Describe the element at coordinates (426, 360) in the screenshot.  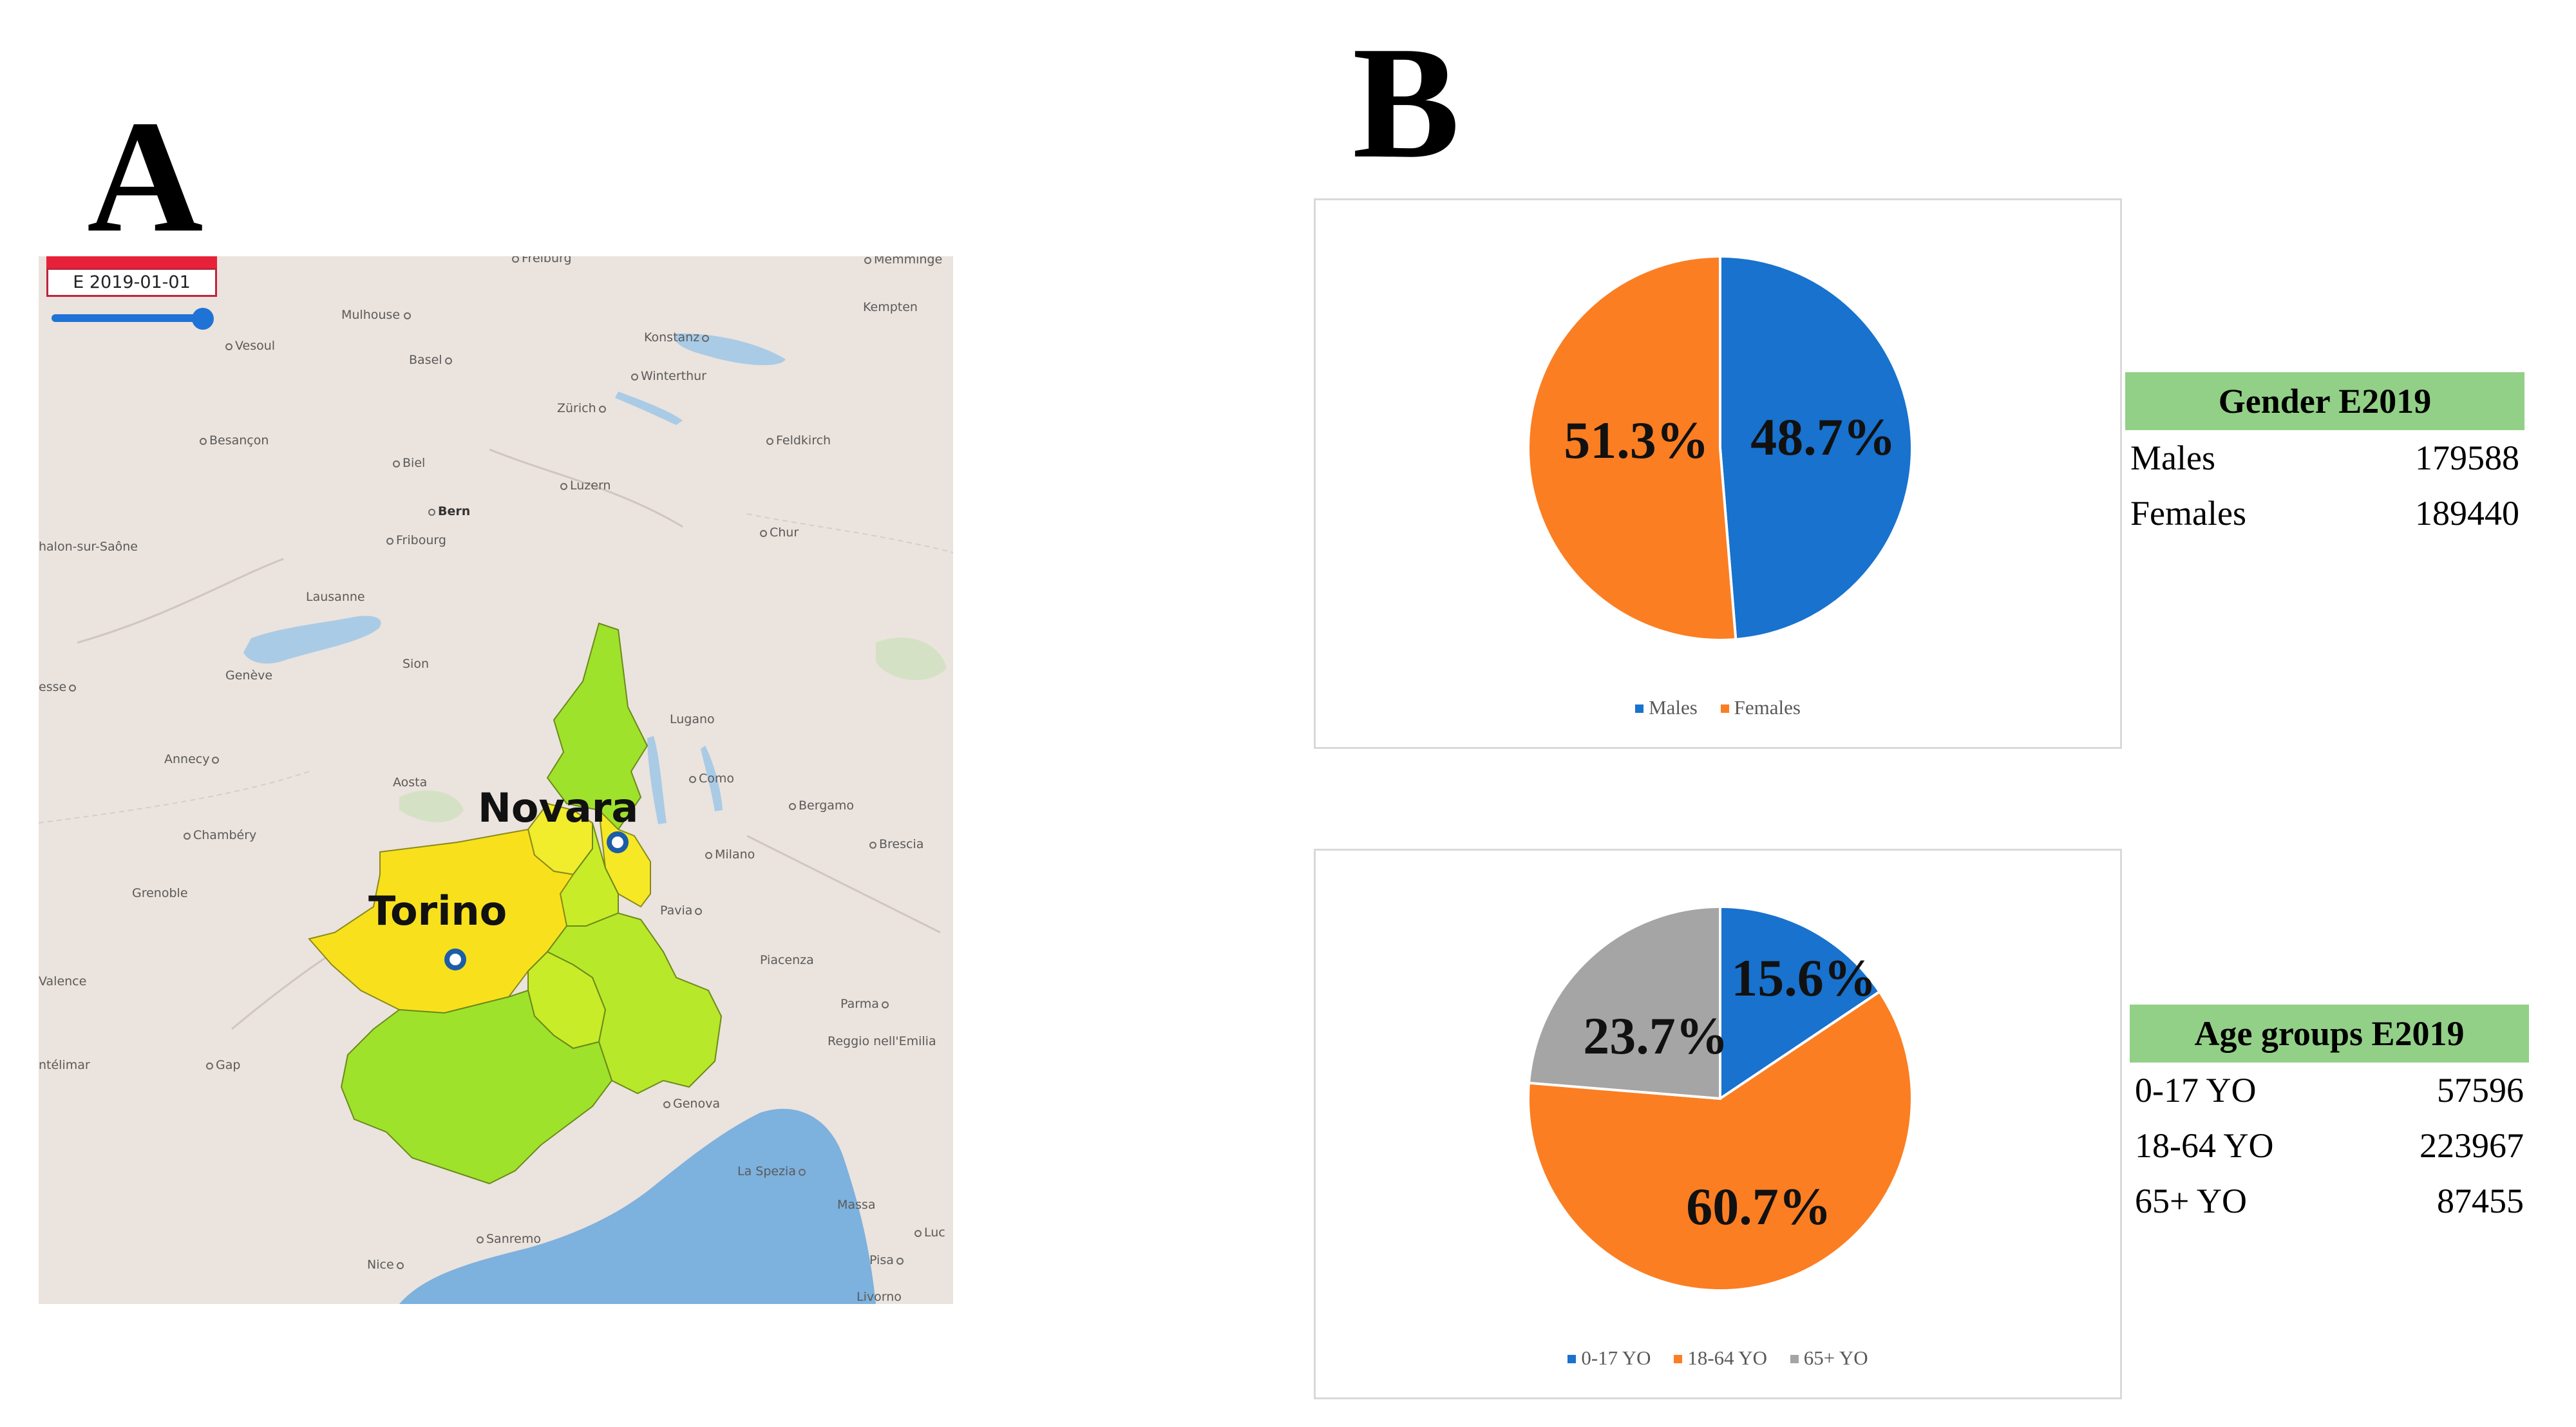
I see `city-label: Basel` at that location.